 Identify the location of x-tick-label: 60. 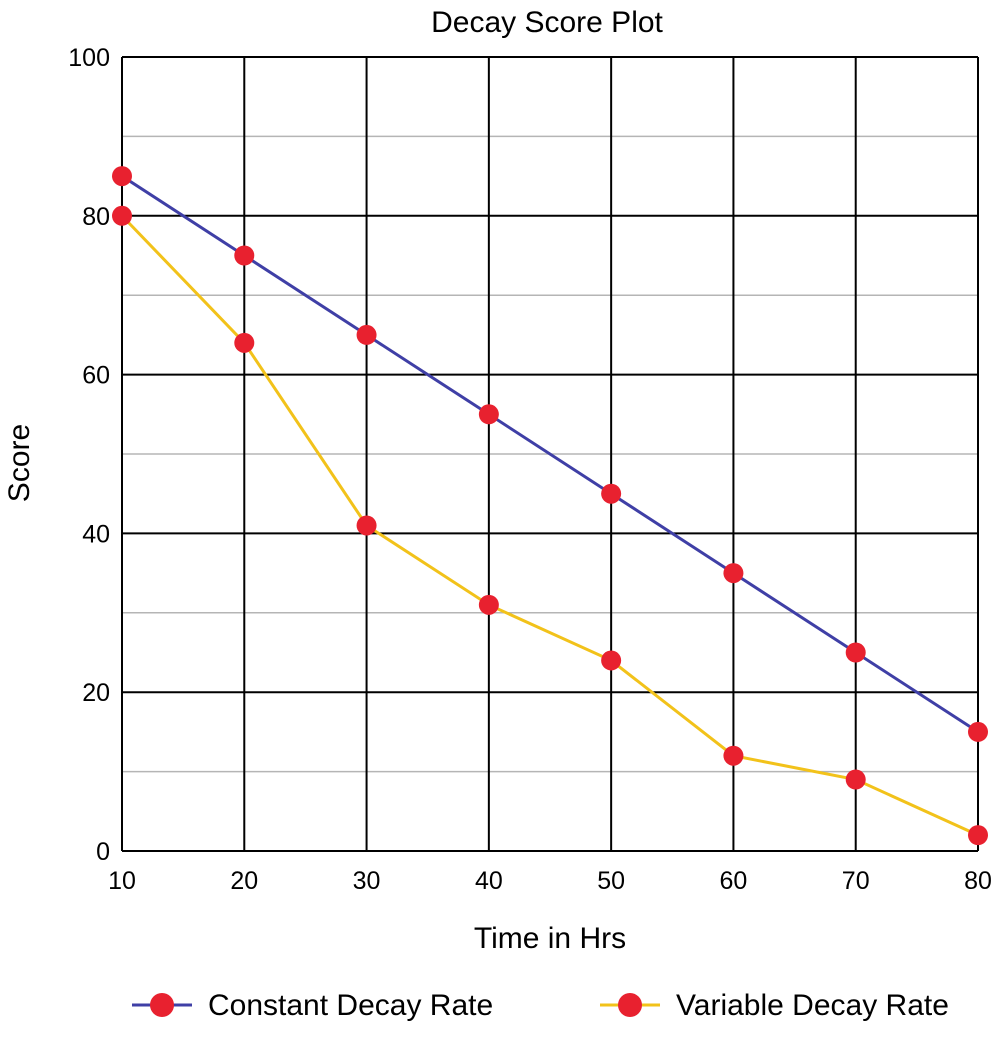
(734, 881).